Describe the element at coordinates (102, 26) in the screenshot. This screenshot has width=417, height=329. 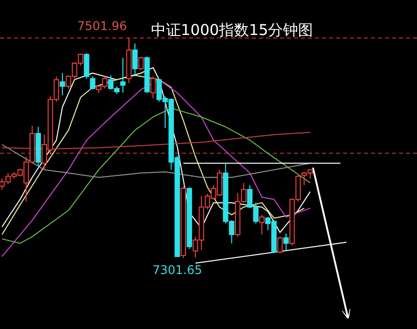
I see `annotation: 7501.96` at that location.